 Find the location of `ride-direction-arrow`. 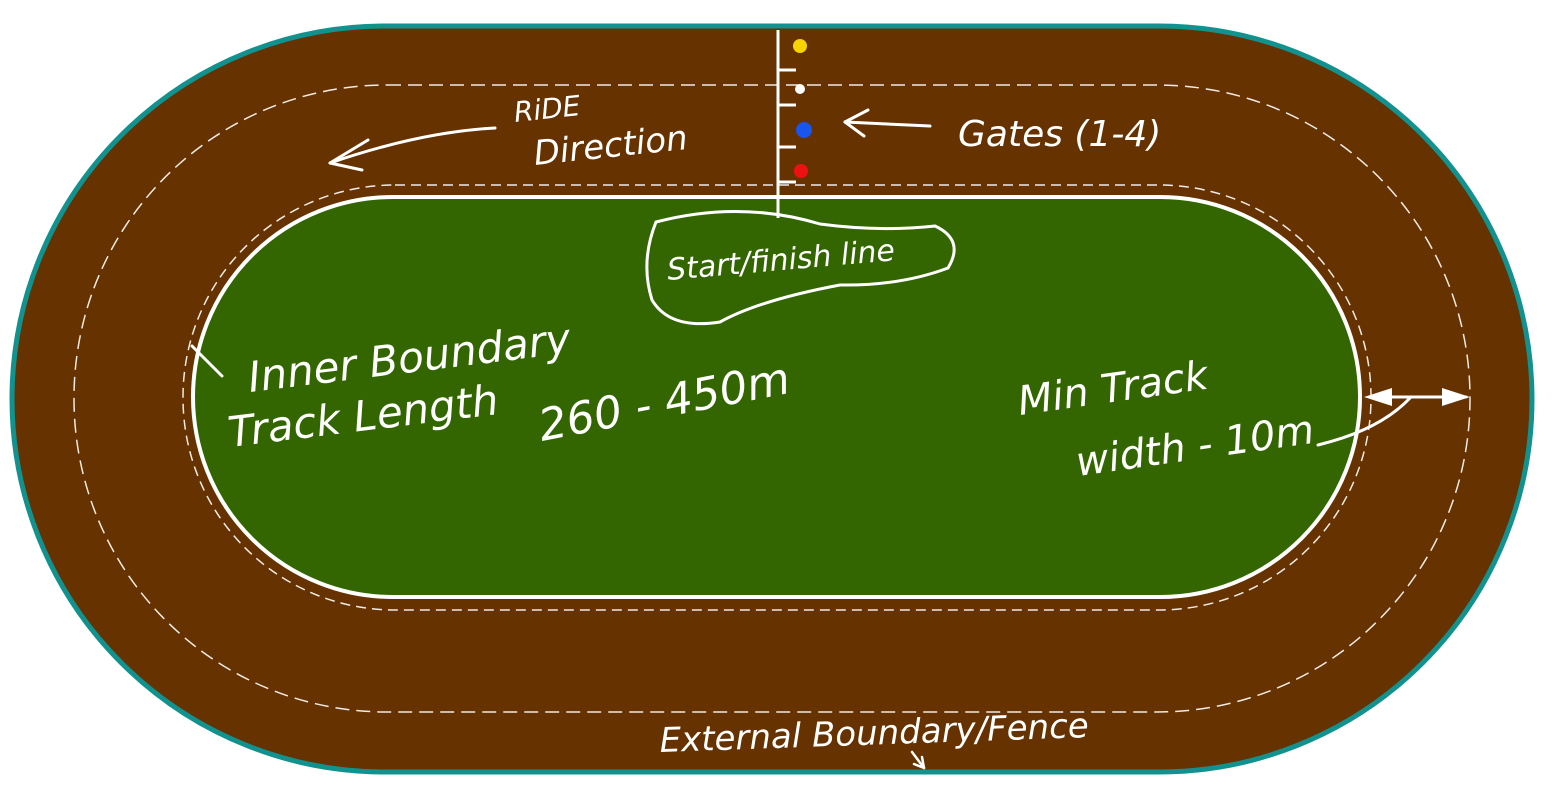

ride-direction-arrow is located at coordinates (412, 149).